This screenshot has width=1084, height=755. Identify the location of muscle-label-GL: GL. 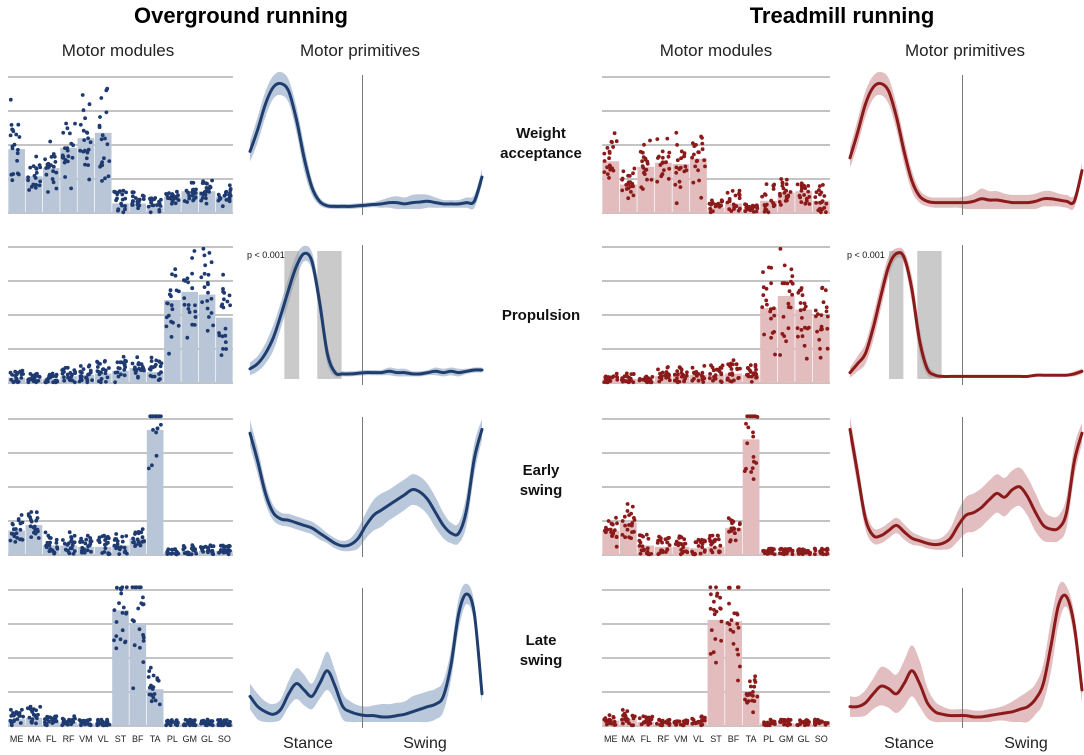
(804, 739).